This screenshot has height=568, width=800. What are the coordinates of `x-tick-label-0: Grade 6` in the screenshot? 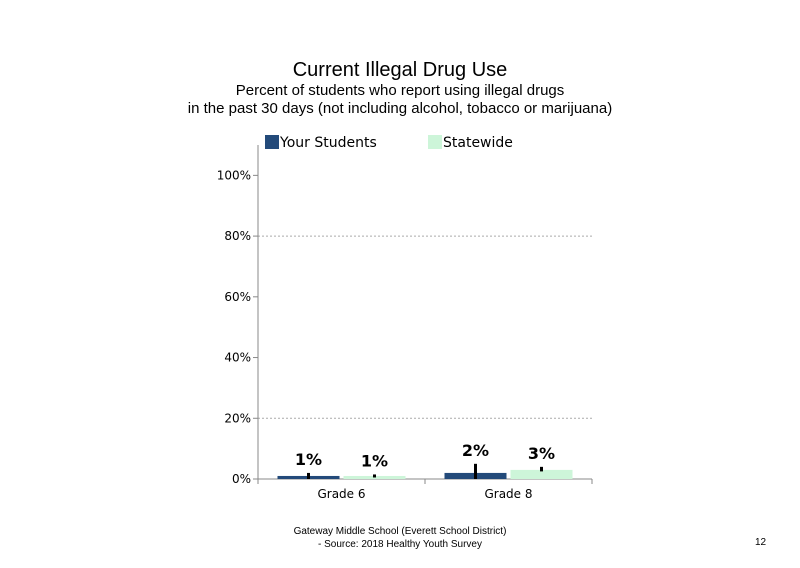 It's located at (341, 494).